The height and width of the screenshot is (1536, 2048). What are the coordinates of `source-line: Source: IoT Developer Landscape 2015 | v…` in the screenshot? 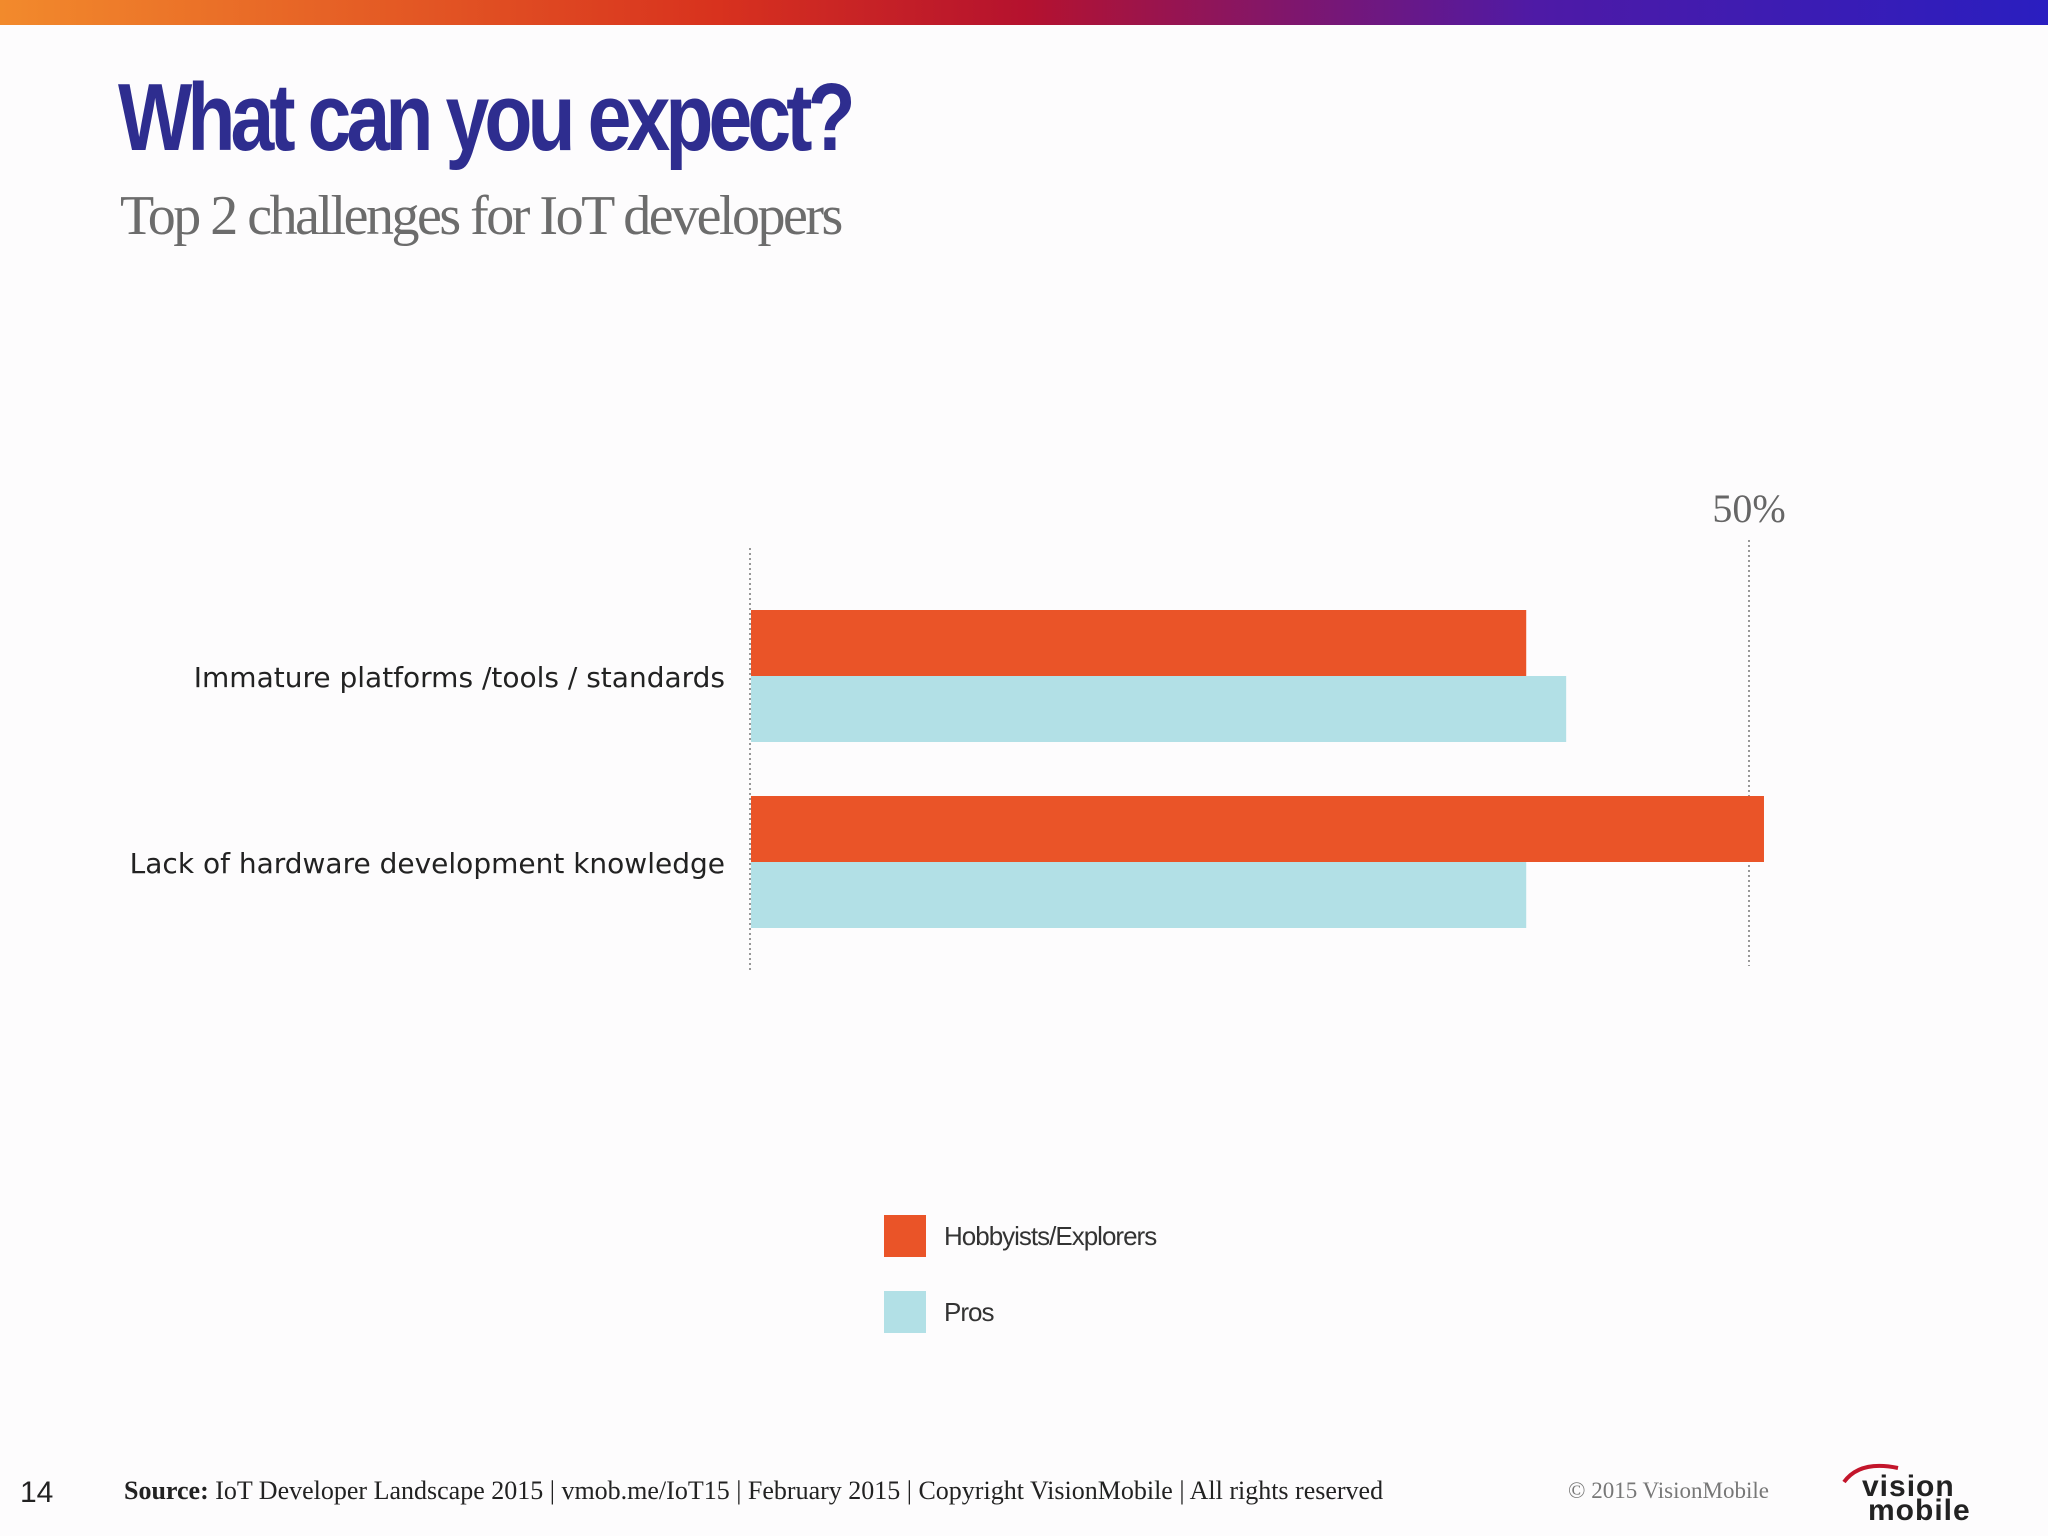 It's located at (753, 1491).